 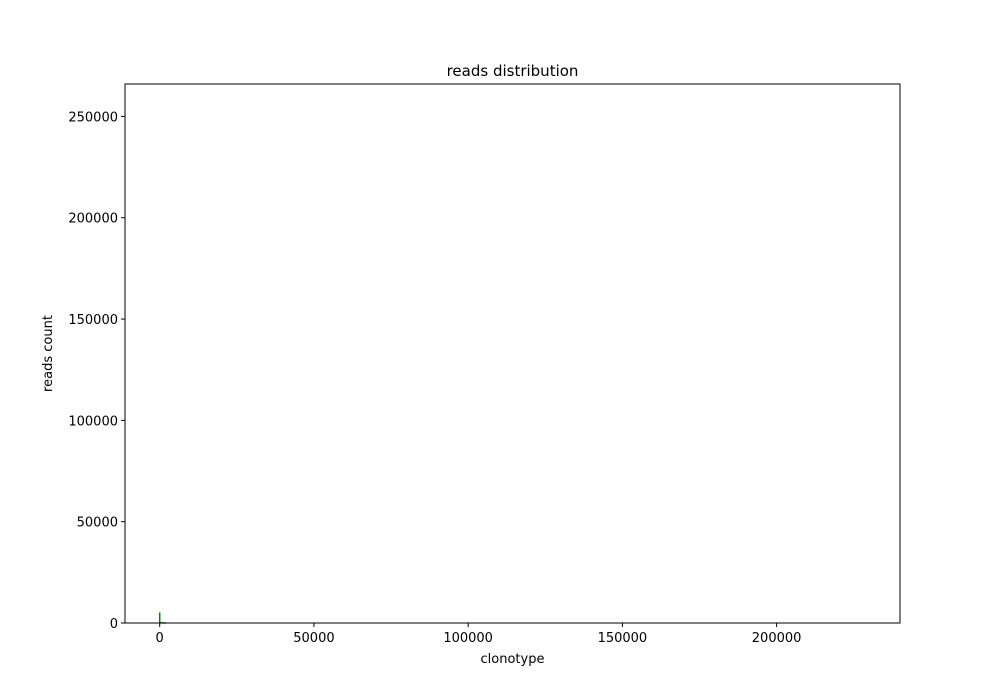 I want to click on x-axis-label: clonotype, so click(x=513, y=659).